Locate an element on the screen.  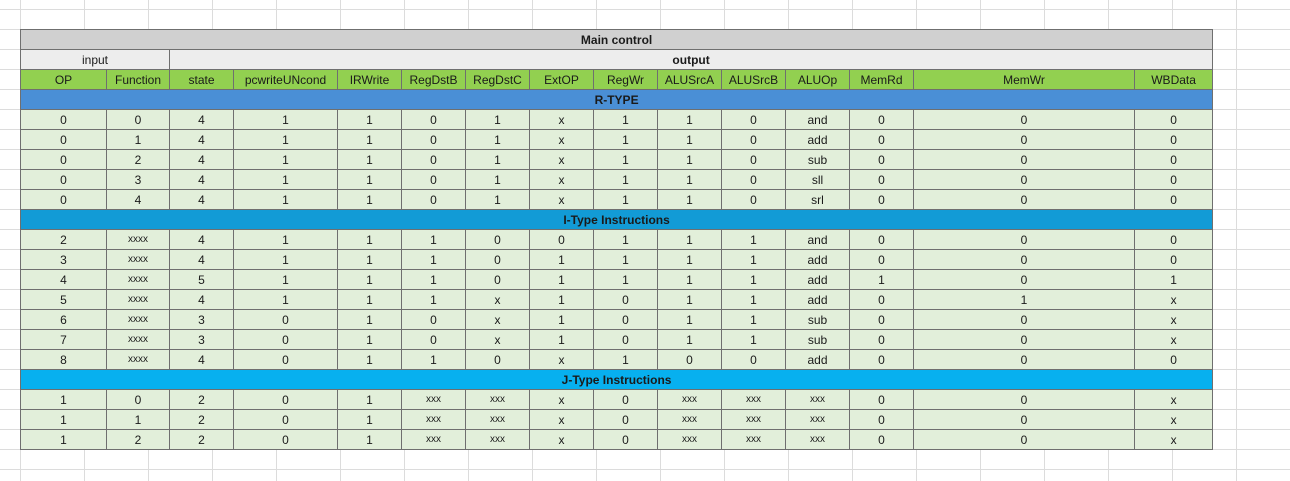
column-header-cell: state is located at coordinates (201, 79).